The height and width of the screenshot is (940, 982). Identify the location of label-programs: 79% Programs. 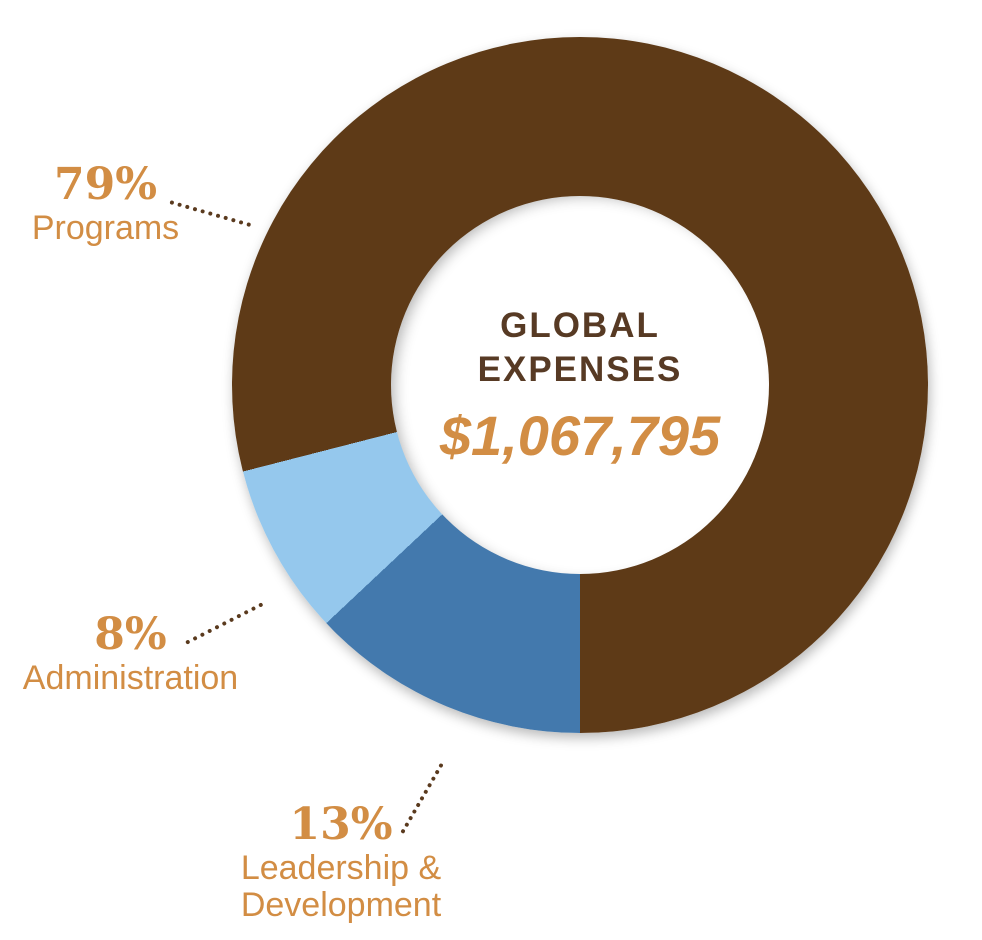
(105, 203).